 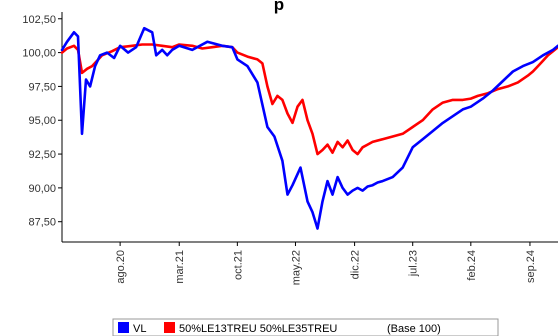 I want to click on y-axis: 102,50 100,00 97,50 95,00 92,50 90,00 87,50, so click(x=42, y=121).